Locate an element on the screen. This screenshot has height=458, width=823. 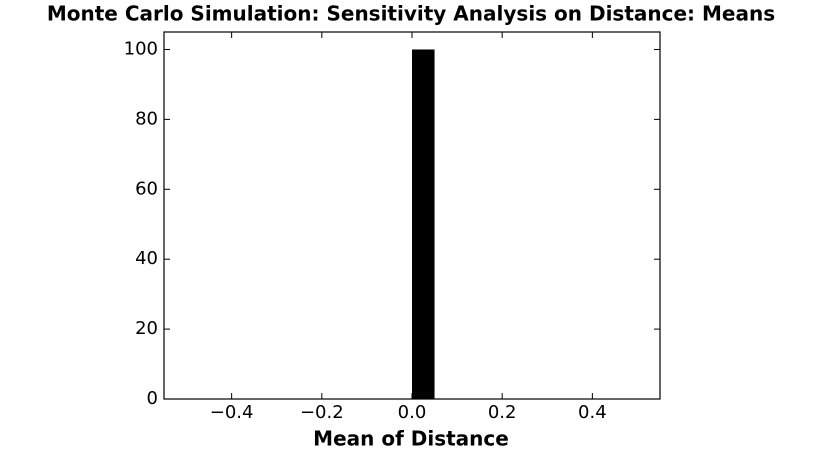
x-tick-label: −0.4 is located at coordinates (232, 412).